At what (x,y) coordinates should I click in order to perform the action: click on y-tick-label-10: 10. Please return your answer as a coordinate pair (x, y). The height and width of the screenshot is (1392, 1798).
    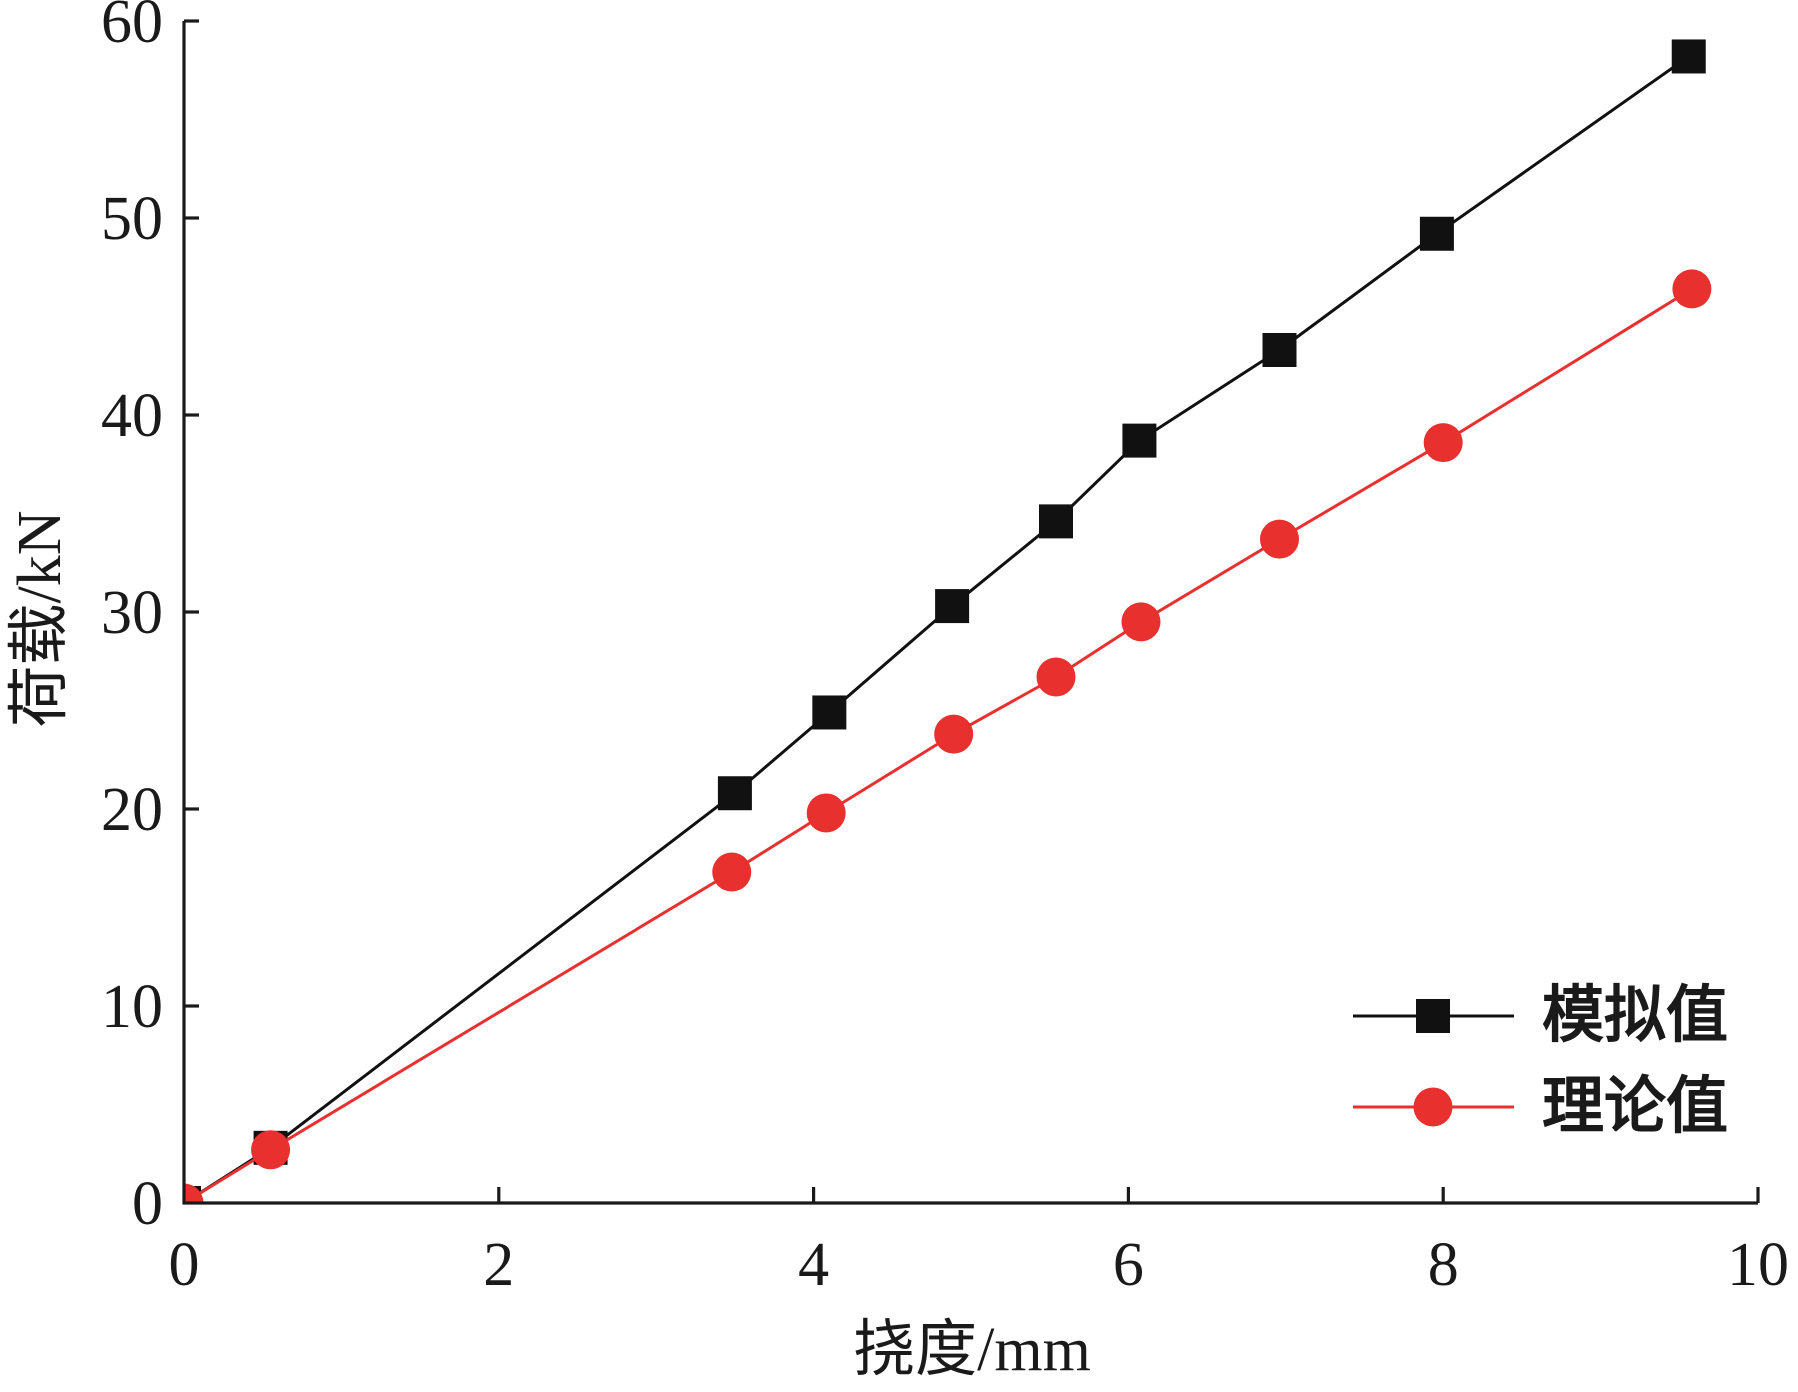
    Looking at the image, I should click on (132, 1007).